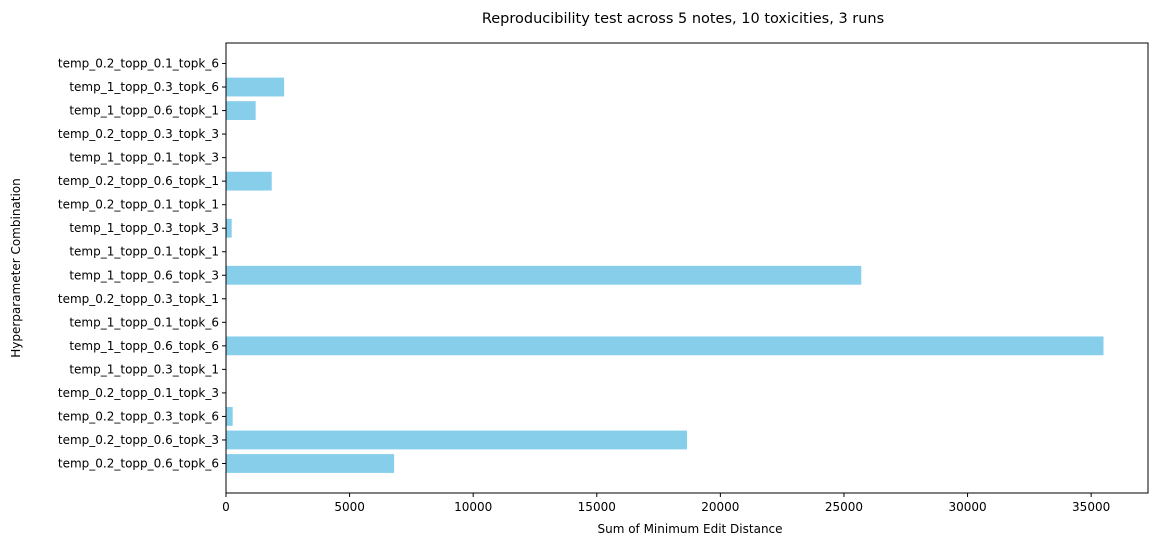  What do you see at coordinates (1091, 507) in the screenshot?
I see `x-tick-label: 35000` at bounding box center [1091, 507].